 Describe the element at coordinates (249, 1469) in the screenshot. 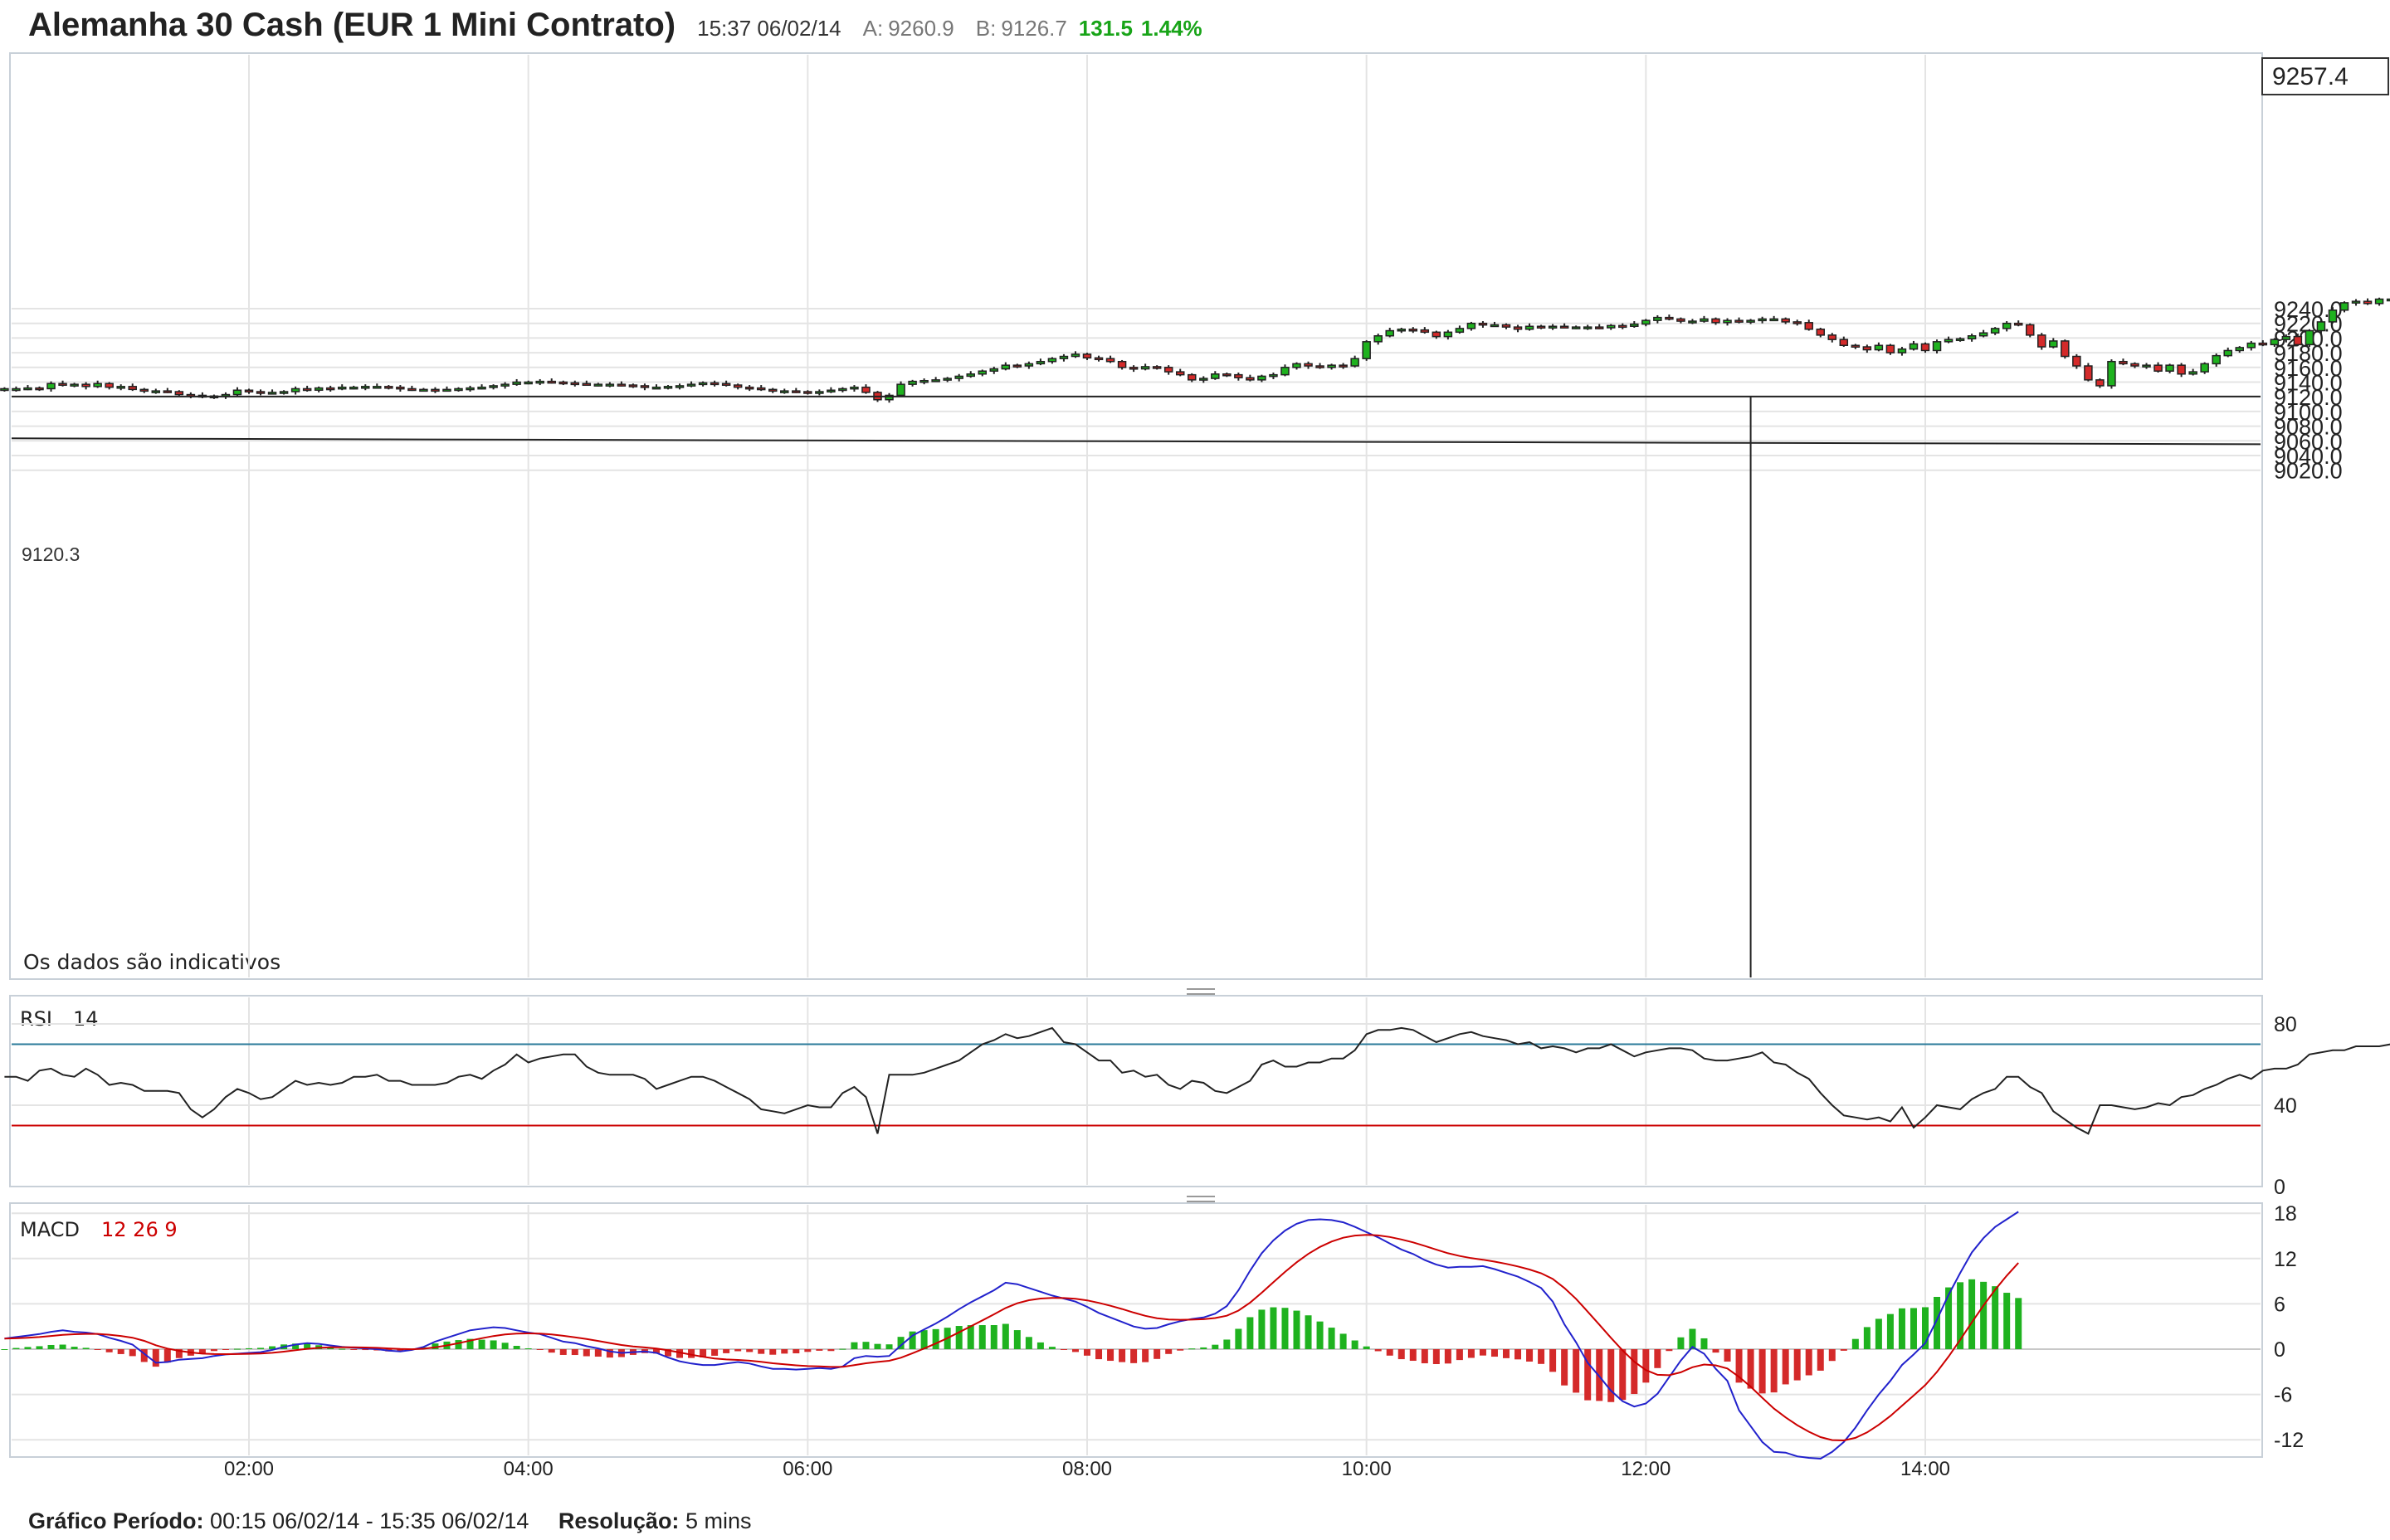

I see `x-tick-label: 02:00` at that location.